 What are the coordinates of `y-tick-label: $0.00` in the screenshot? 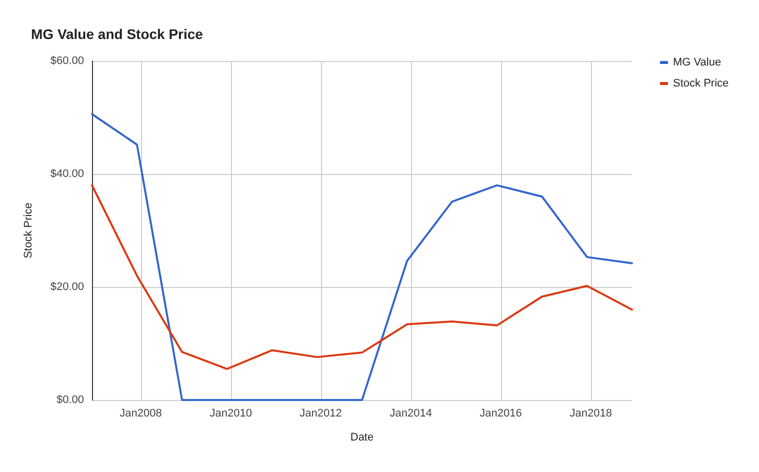 It's located at (70, 400).